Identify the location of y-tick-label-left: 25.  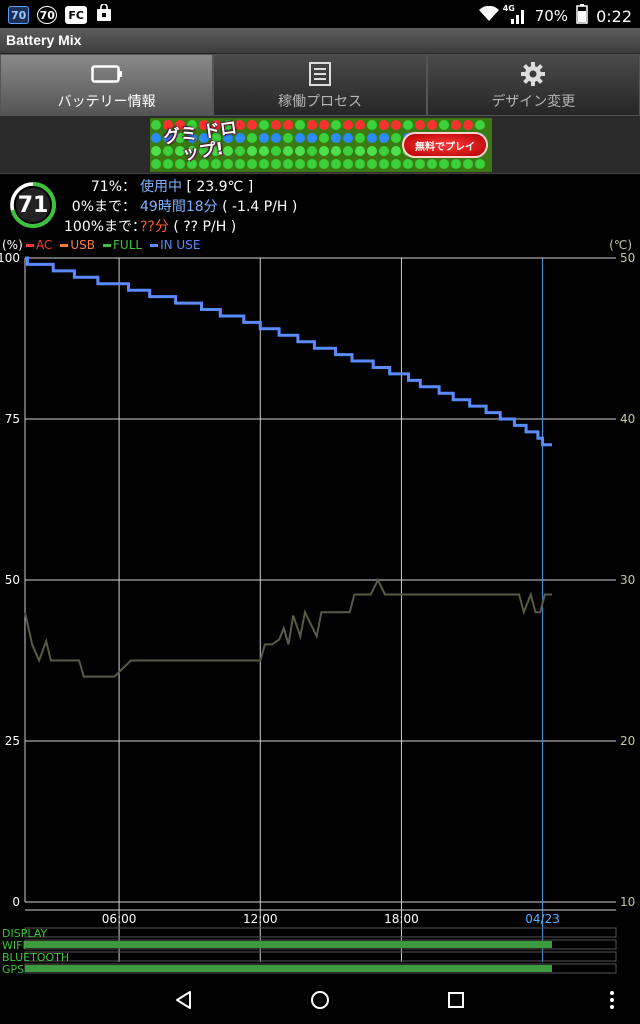
(12, 741).